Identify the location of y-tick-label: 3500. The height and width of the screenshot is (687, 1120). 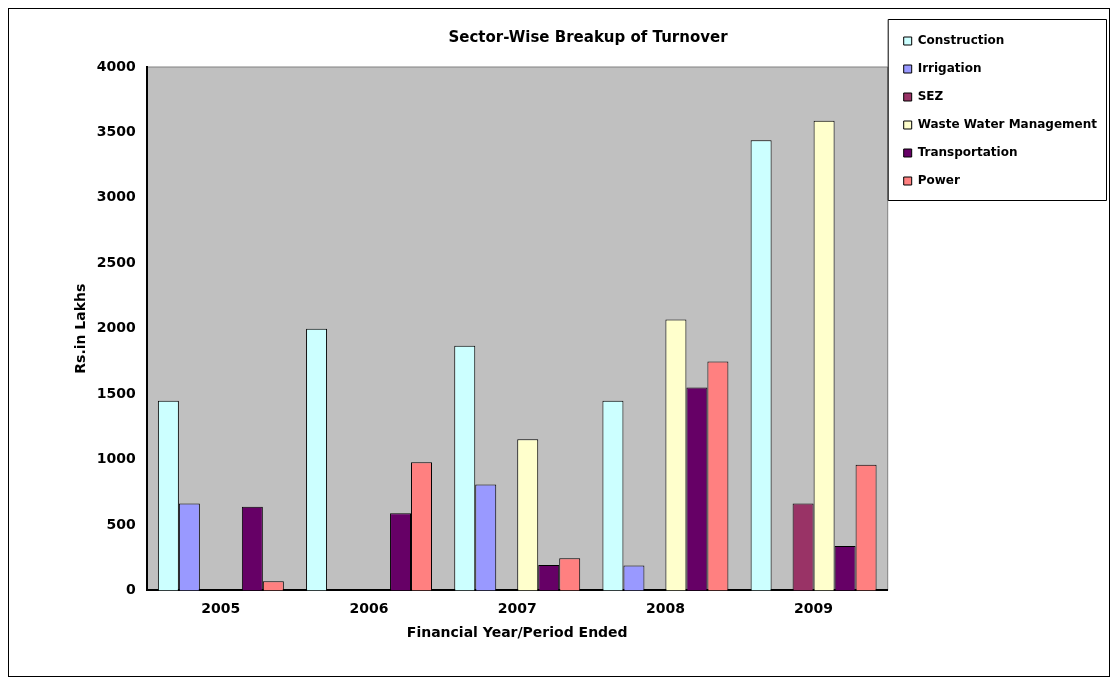
(116, 131).